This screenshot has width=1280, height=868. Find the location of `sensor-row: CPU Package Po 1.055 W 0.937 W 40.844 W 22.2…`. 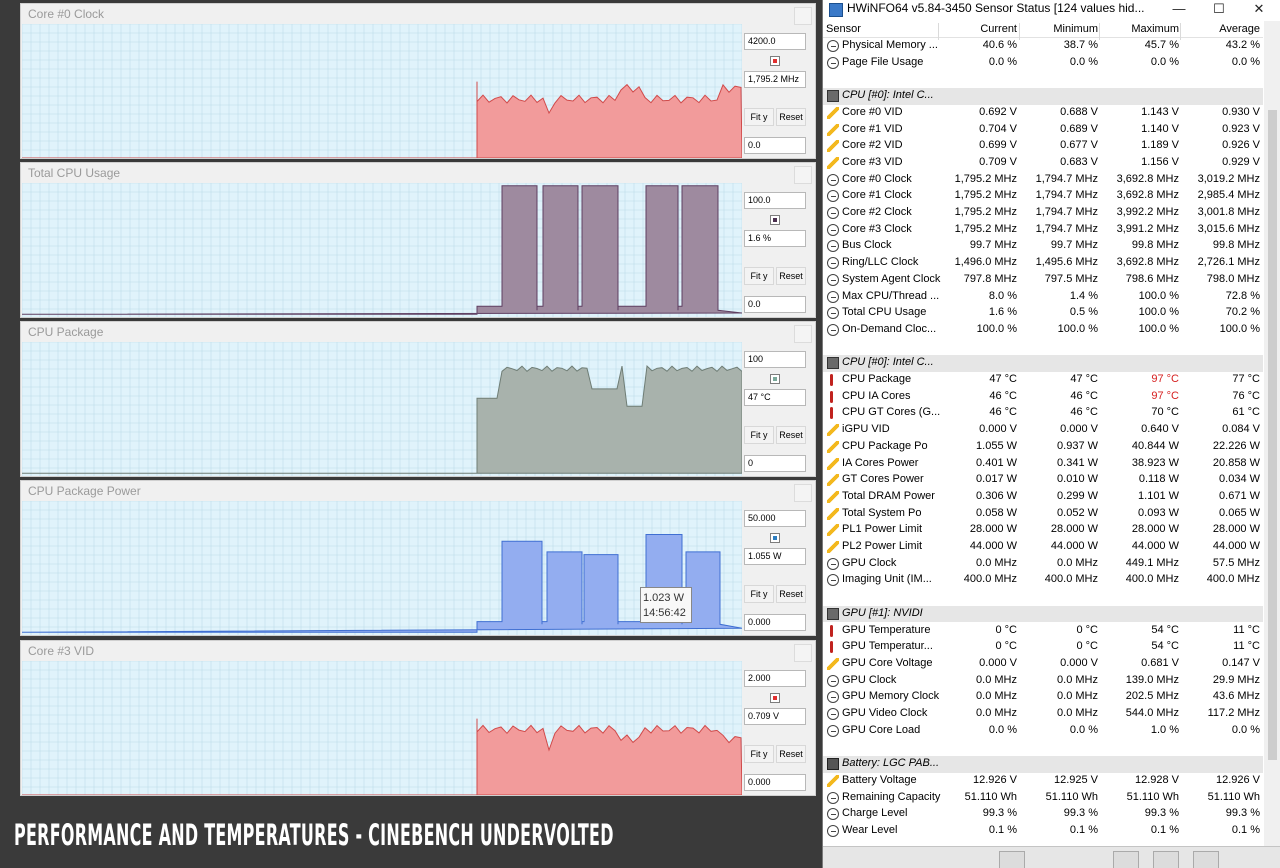

sensor-row: CPU Package Po 1.055 W 0.937 W 40.844 W 22.2… is located at coordinates (1043, 447).